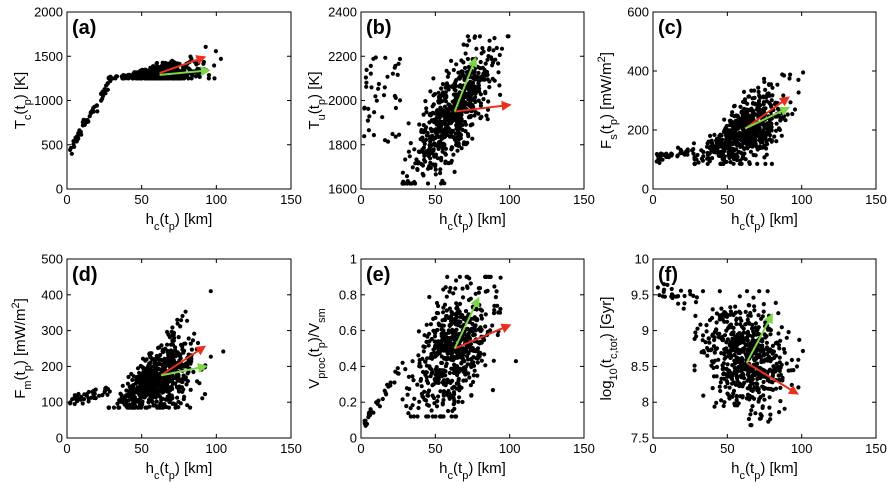 This screenshot has width=896, height=488. What do you see at coordinates (764, 348) in the screenshot?
I see `axes-frame` at bounding box center [764, 348].